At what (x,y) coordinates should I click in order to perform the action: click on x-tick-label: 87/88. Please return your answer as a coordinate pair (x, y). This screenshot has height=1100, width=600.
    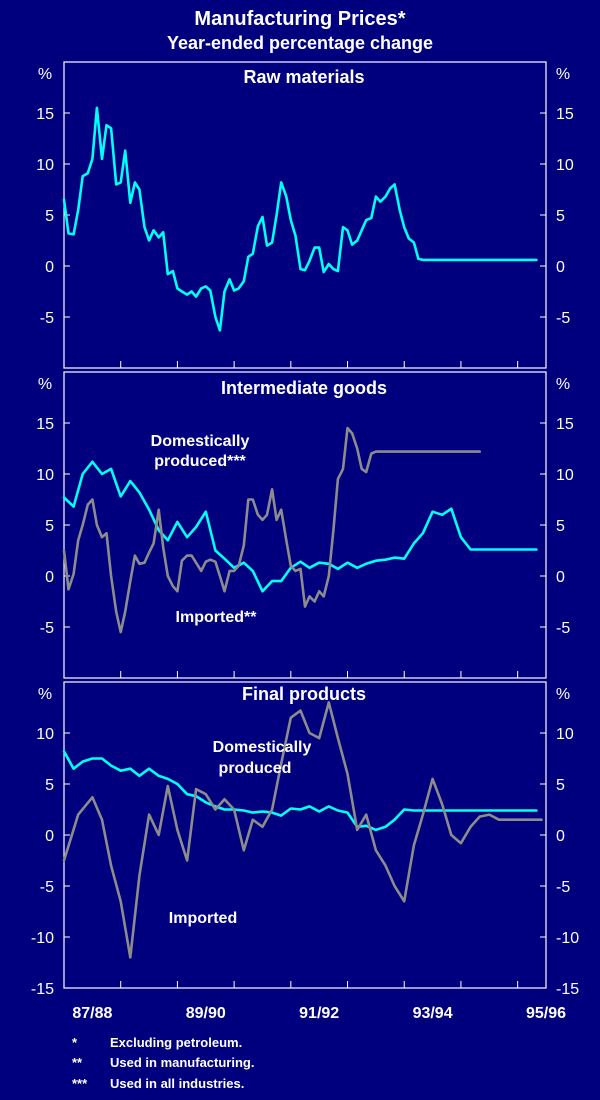
    Looking at the image, I should click on (92, 1013).